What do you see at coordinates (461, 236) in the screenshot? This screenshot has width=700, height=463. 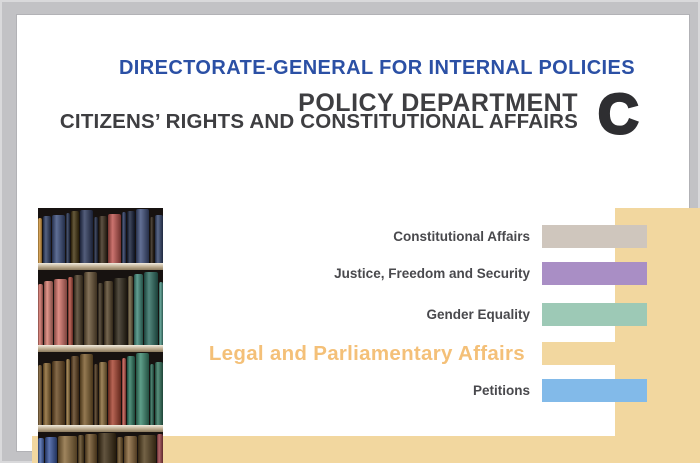 I see `policy-area-label: Constitutional Affairs` at bounding box center [461, 236].